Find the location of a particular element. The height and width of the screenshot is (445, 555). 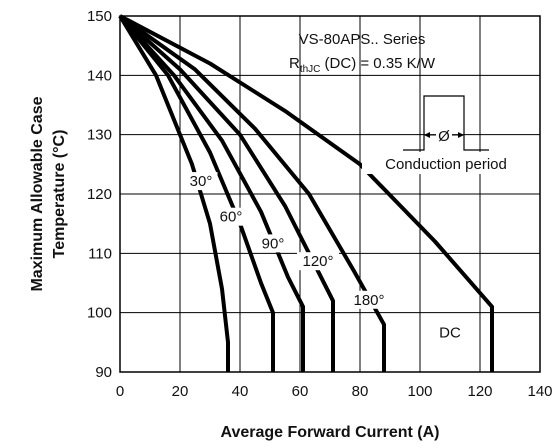

x-tick-label: 80 is located at coordinates (360, 391).